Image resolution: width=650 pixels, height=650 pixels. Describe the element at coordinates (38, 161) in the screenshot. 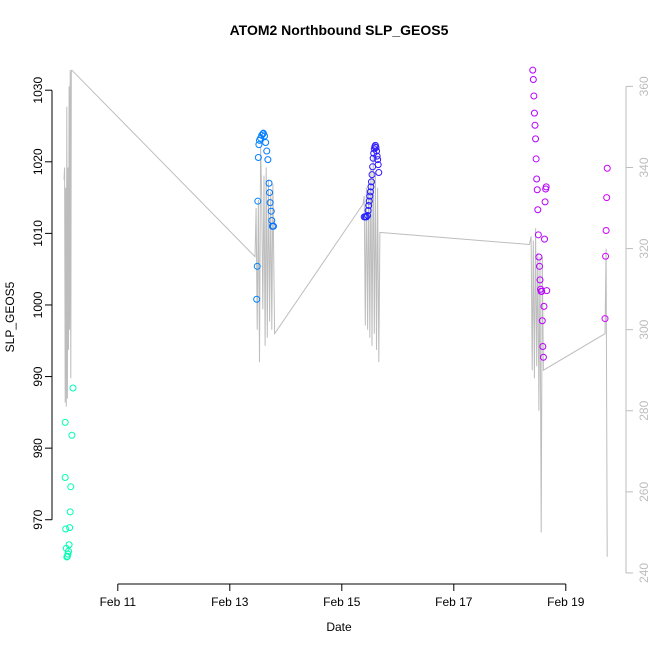

I see `y-tick-label-5: 1020` at that location.